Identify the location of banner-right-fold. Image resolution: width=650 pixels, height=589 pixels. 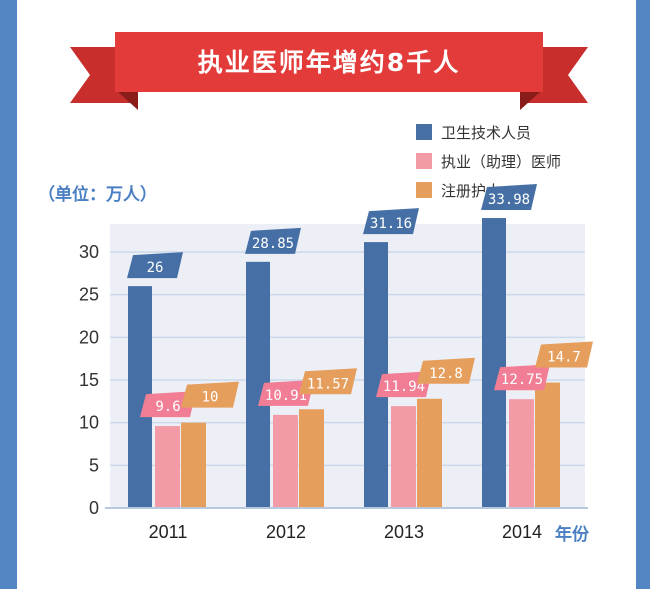
(530, 101).